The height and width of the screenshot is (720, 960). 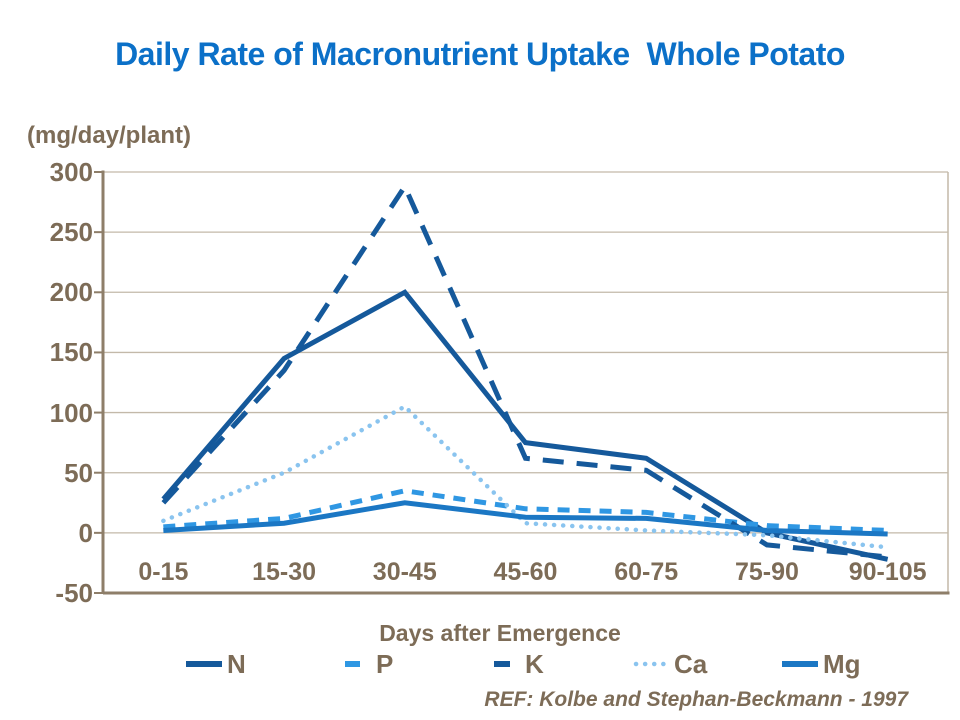 What do you see at coordinates (109, 135) in the screenshot?
I see `y-axis-unit-label: (mg/day/plant)` at bounding box center [109, 135].